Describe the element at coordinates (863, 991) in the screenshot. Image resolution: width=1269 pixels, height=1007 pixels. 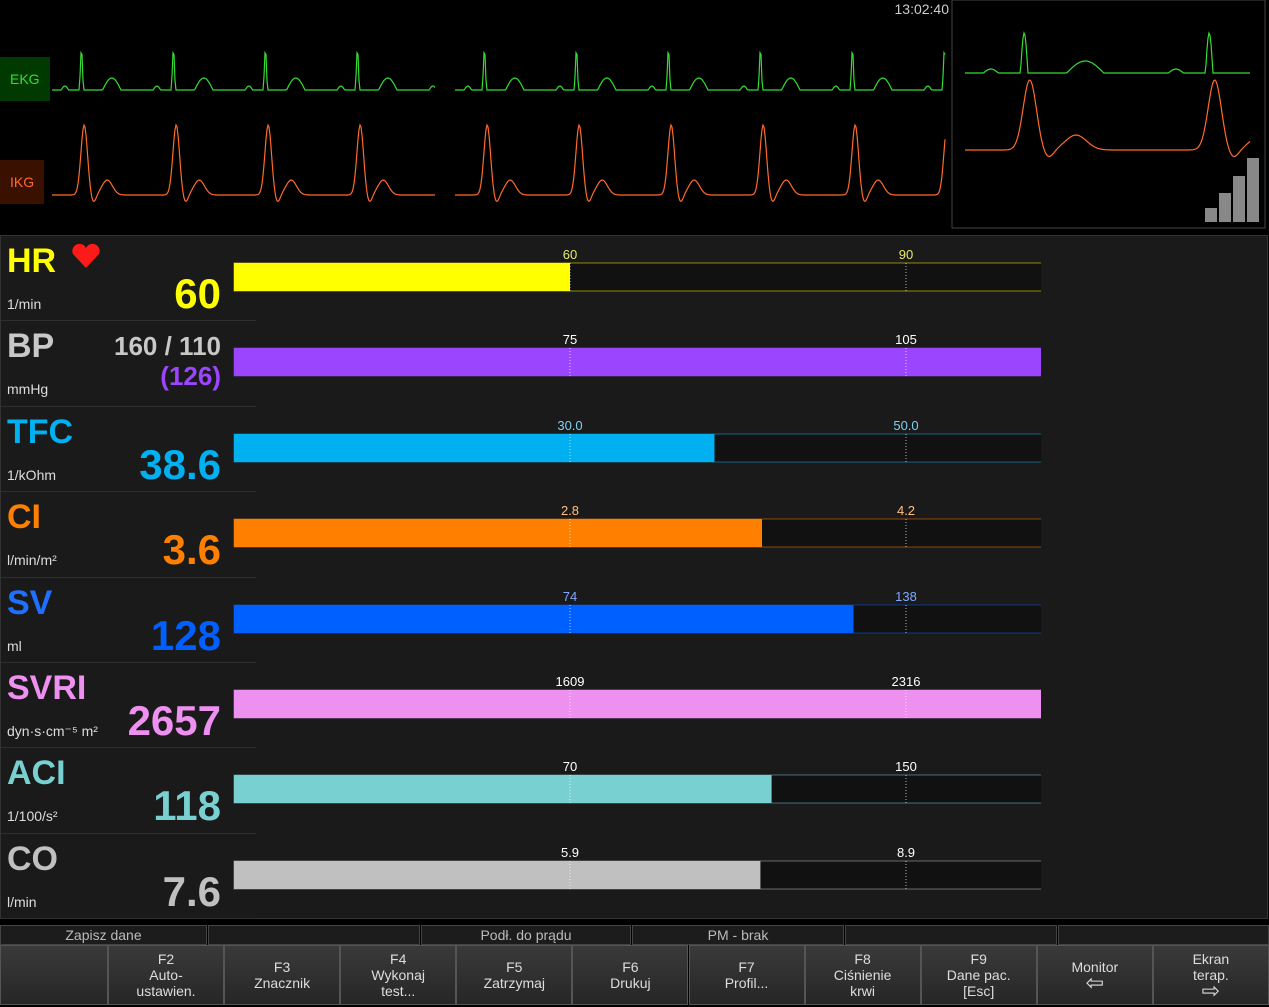
I see `key-text: krwi` at that location.